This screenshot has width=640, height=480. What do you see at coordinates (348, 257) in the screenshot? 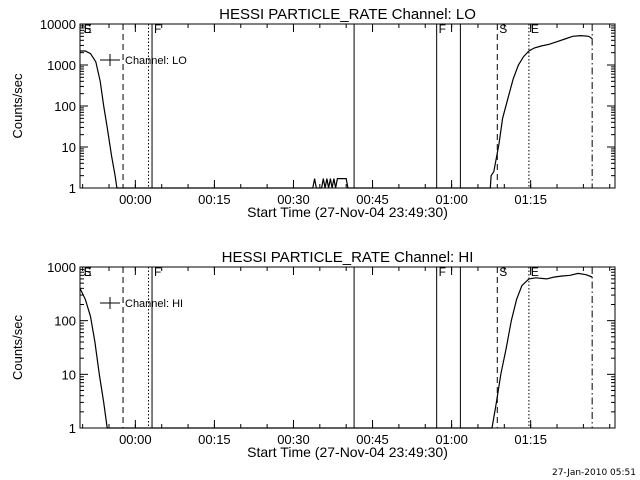
I see `chart-title: HESSI PARTICLE_RATE Channel: HI` at bounding box center [348, 257].